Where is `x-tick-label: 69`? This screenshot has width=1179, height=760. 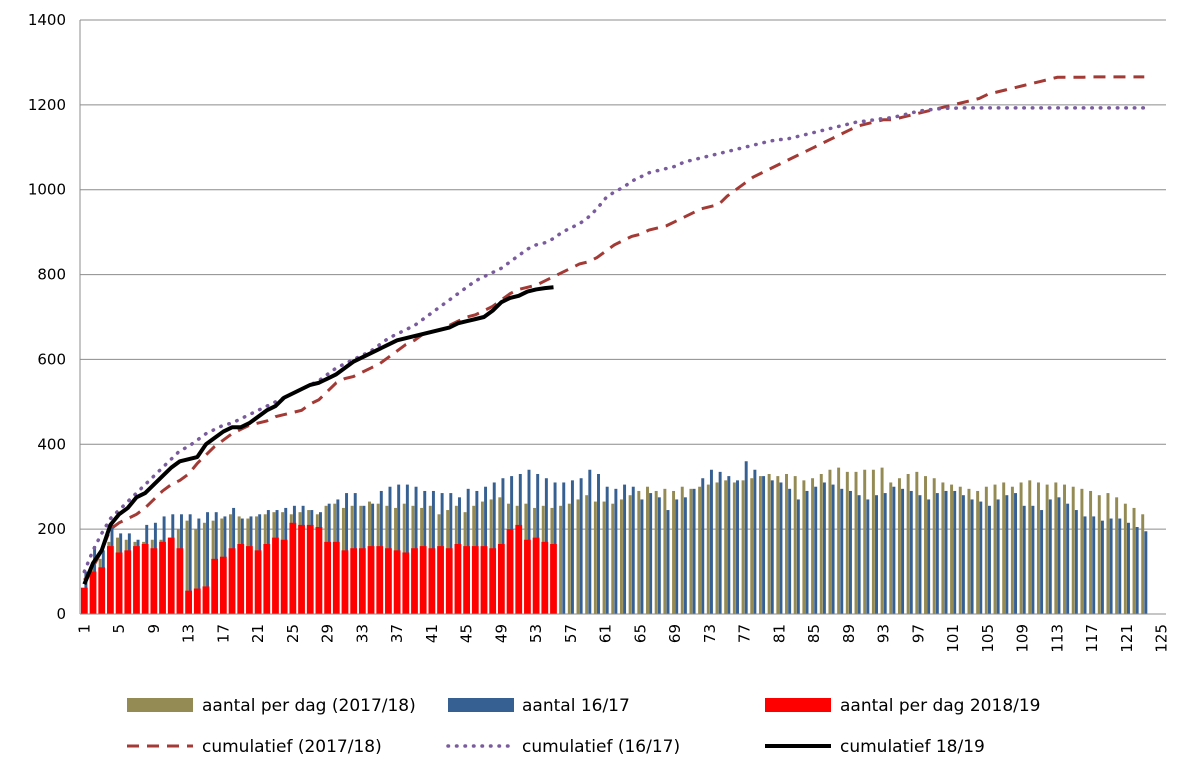
x-tick-label: 69 is located at coordinates (675, 633).